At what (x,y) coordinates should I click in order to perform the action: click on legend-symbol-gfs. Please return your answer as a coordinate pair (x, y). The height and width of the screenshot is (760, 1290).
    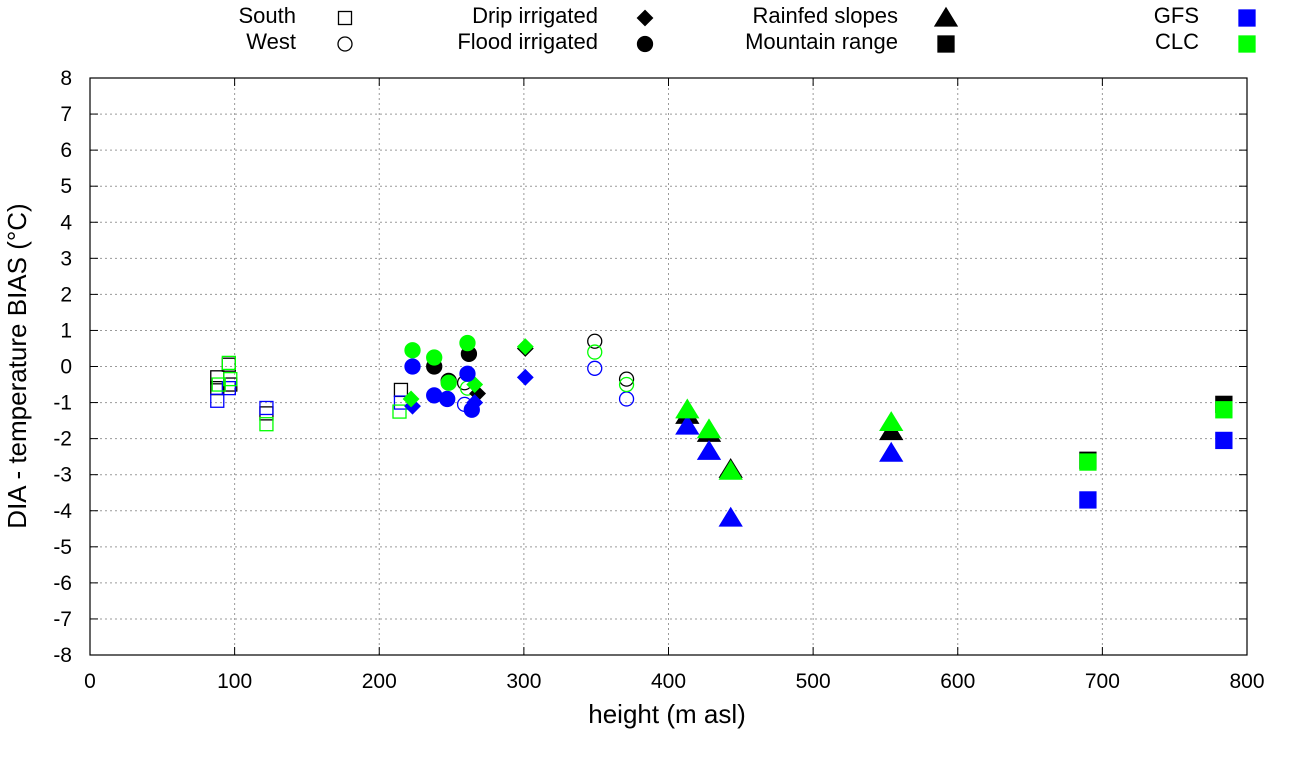
    Looking at the image, I should click on (1247, 18).